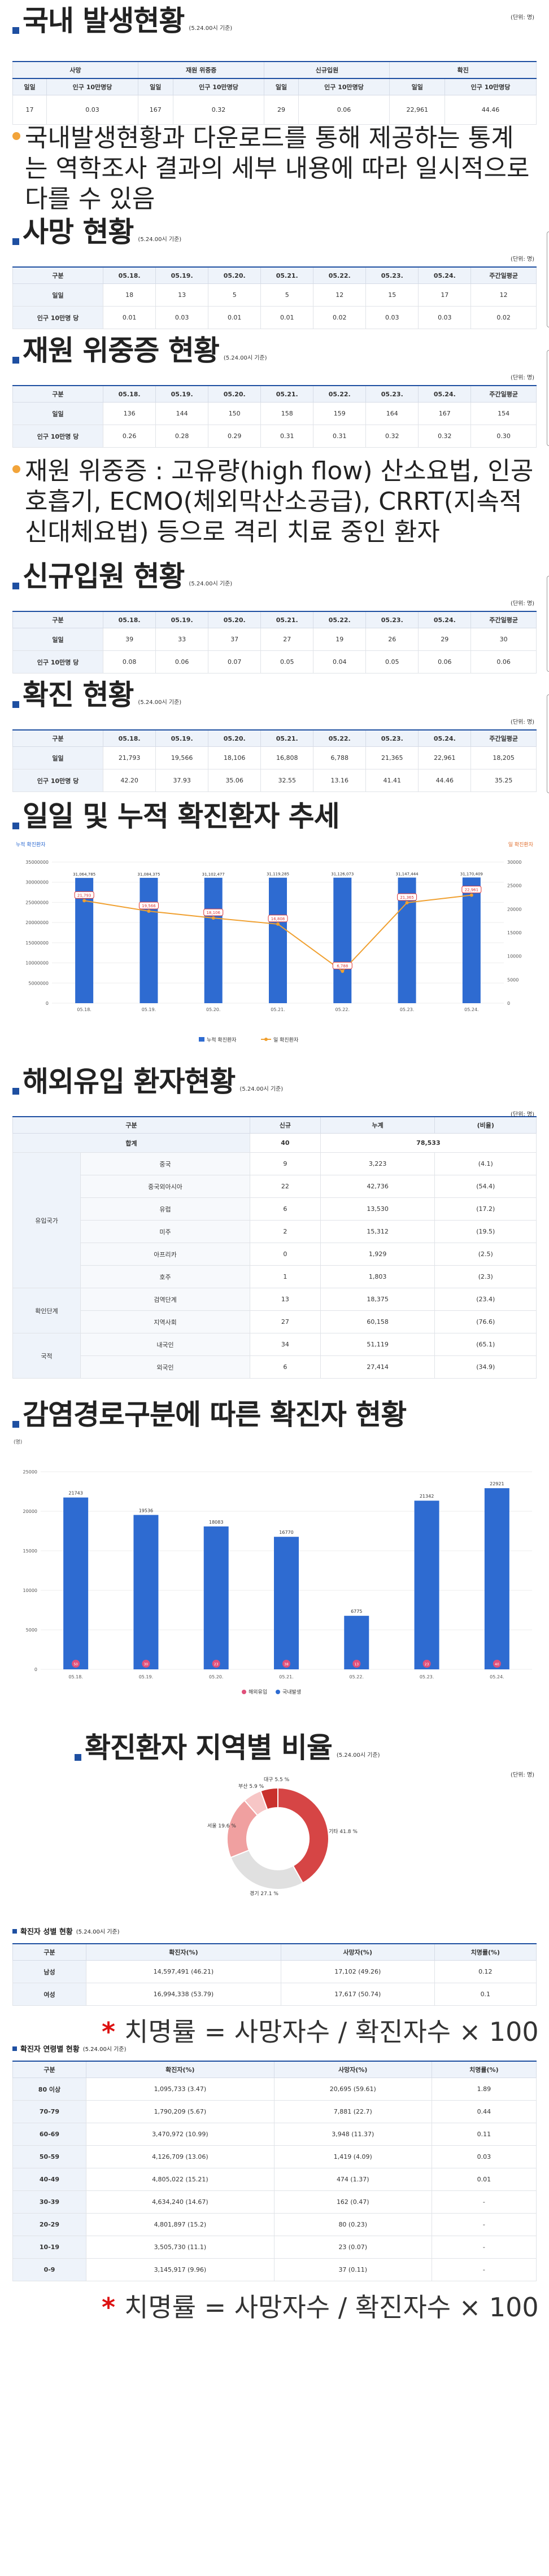  Describe the element at coordinates (503, 661) in the screenshot. I see `value-cell: 0.06` at that location.